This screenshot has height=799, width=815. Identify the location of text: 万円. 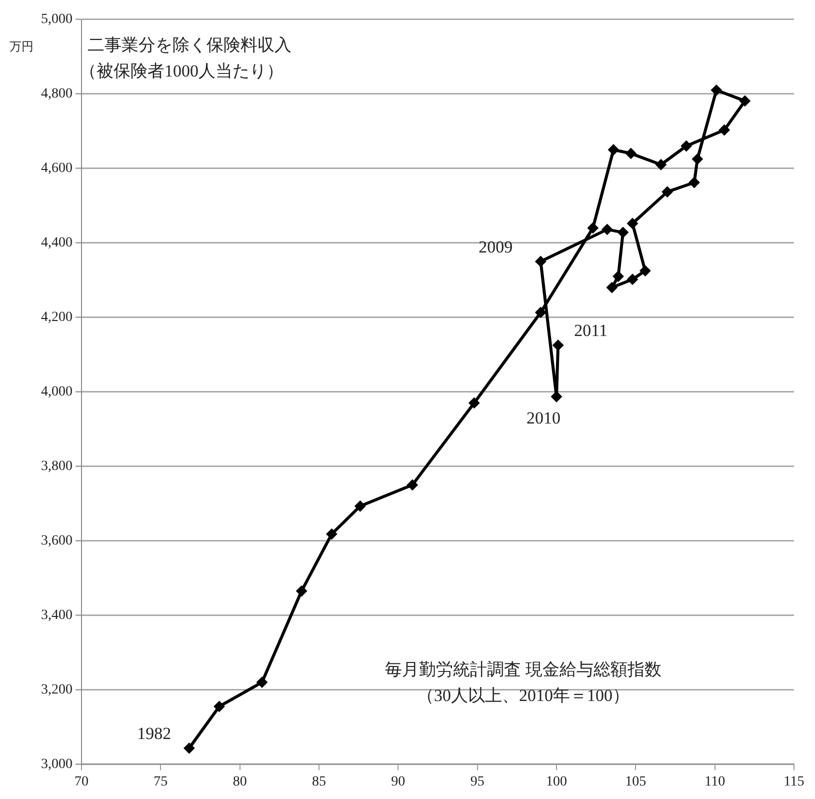
(22, 47).